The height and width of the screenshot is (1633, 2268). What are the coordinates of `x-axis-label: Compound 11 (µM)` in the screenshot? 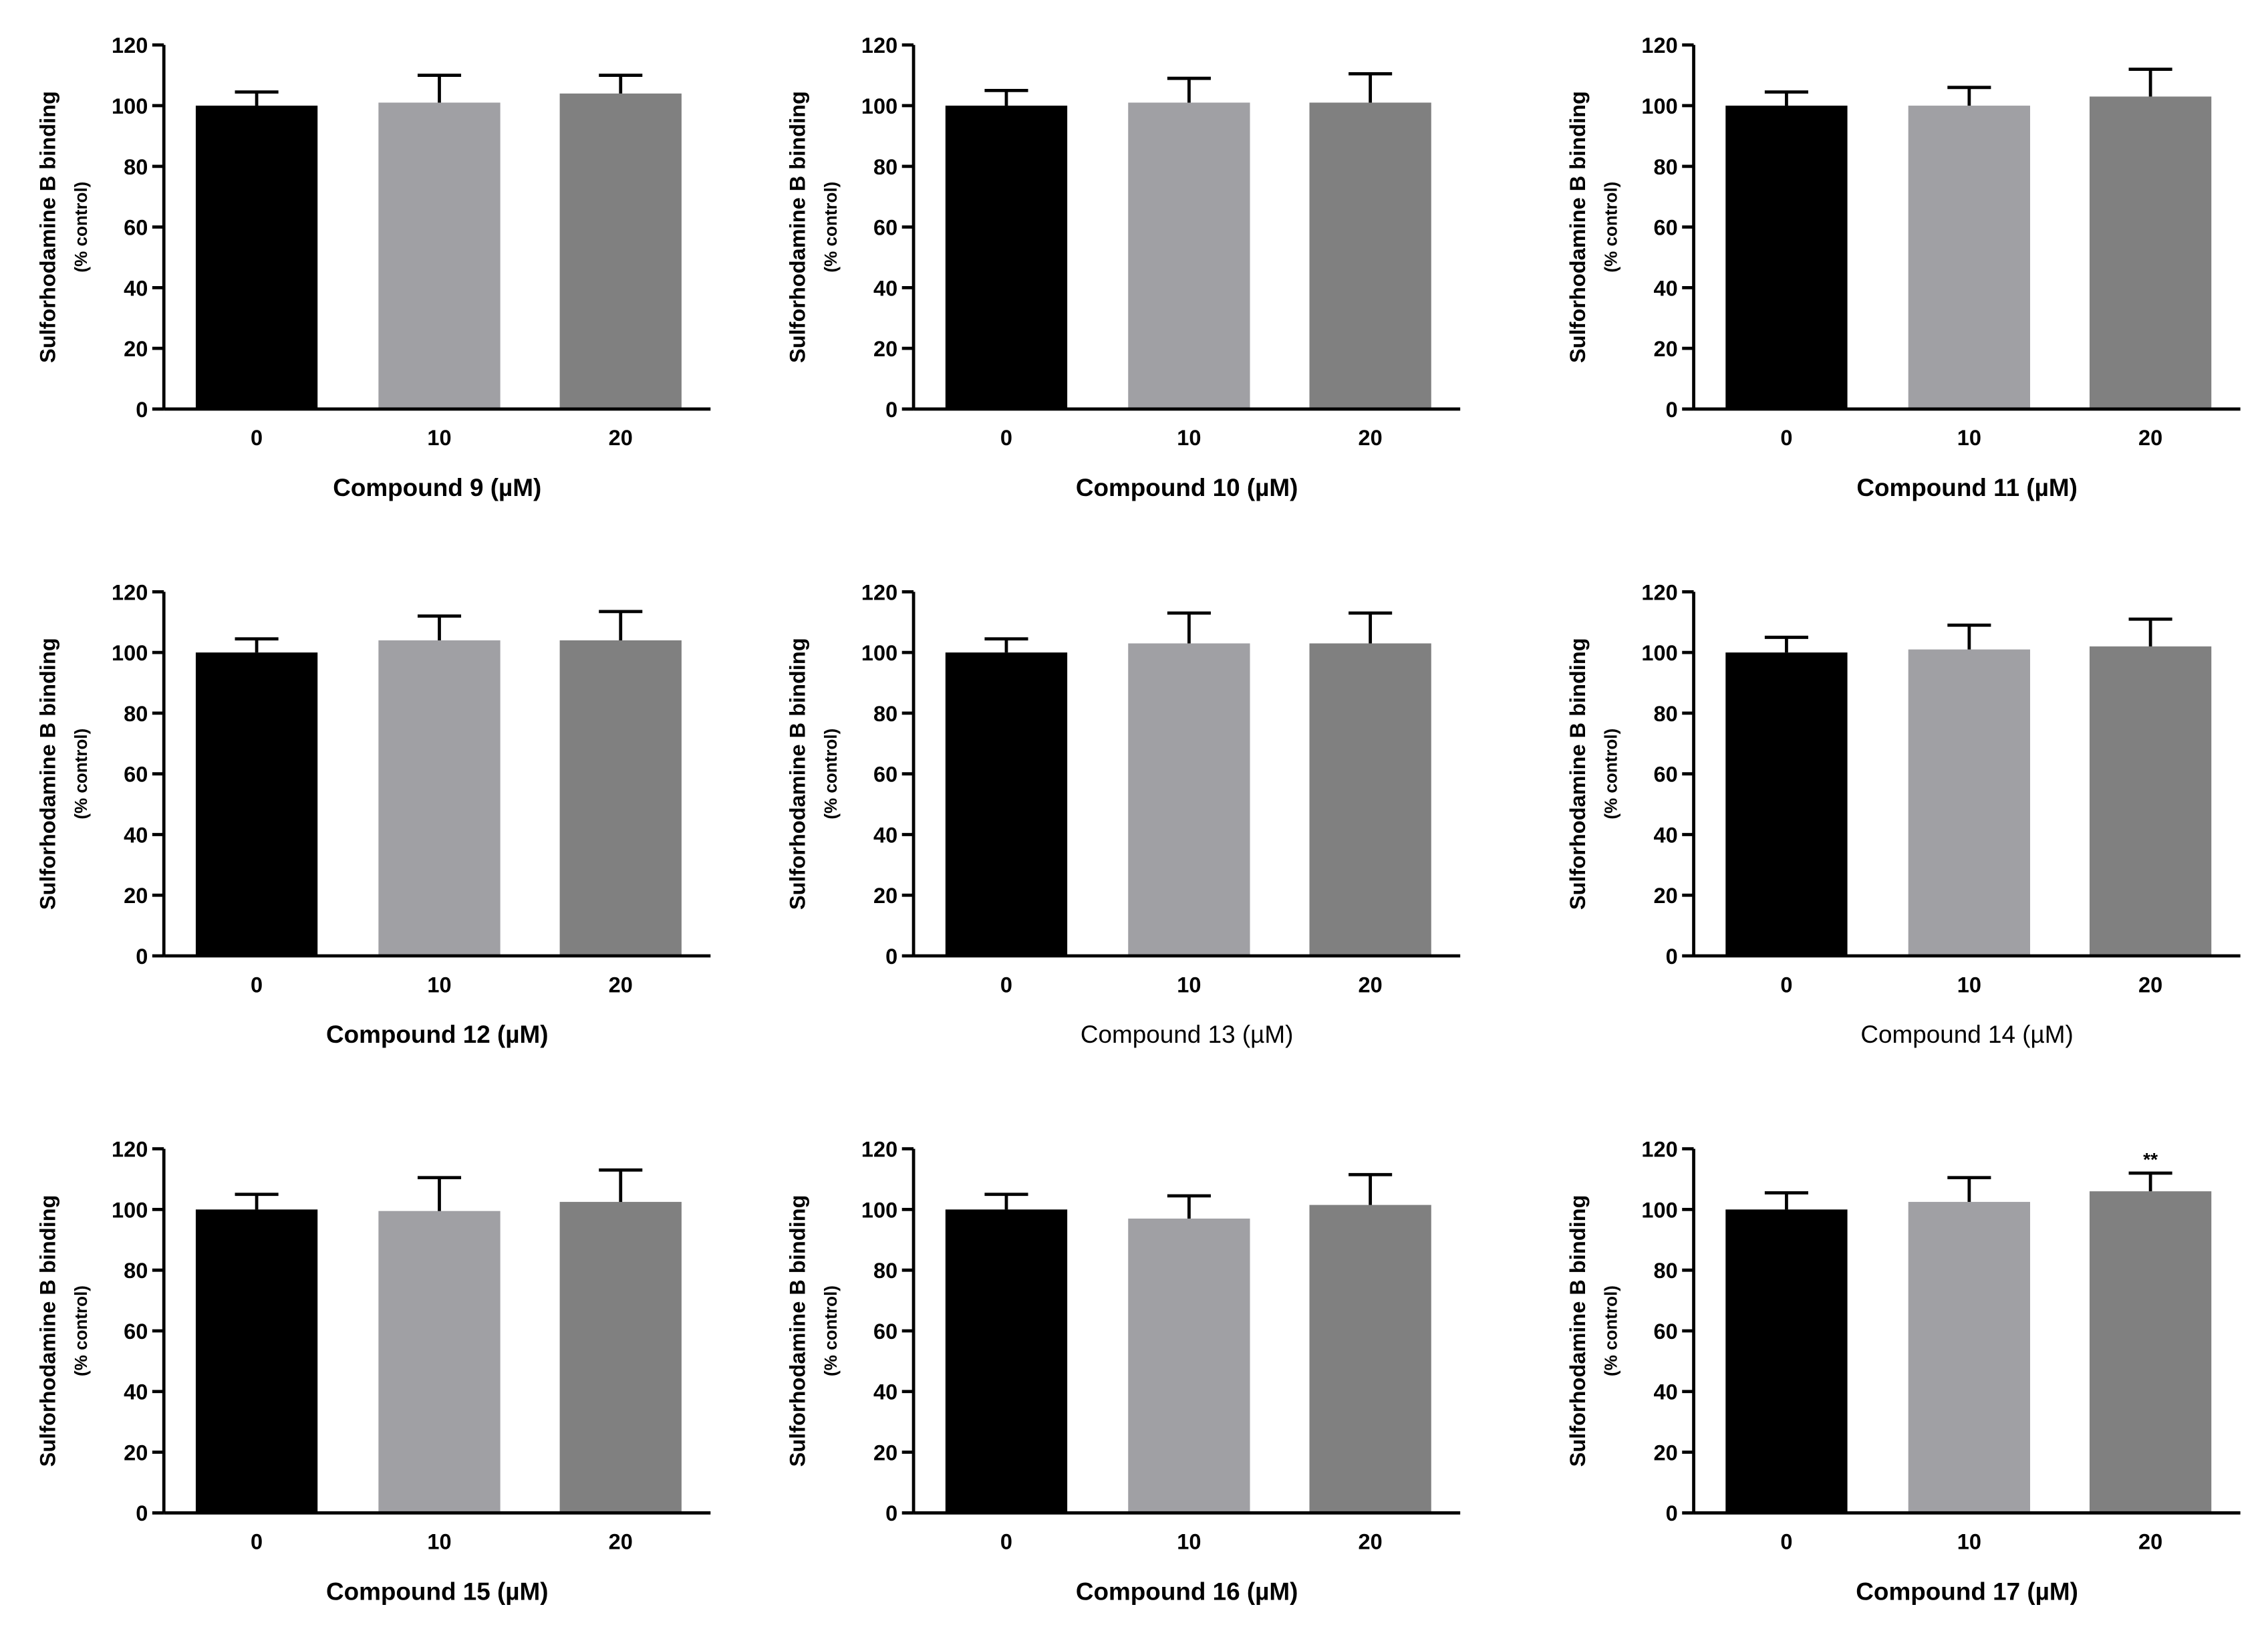 It's located at (1967, 487).